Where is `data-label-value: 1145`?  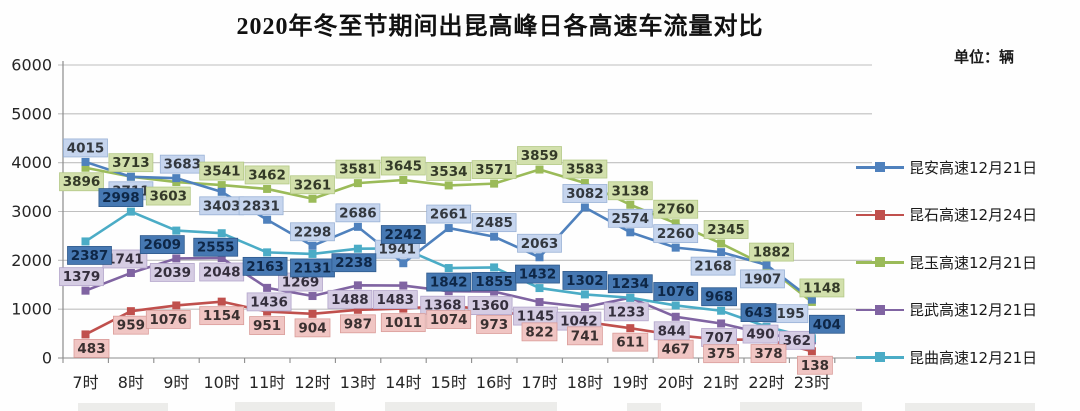
data-label-value: 1145 is located at coordinates (536, 317).